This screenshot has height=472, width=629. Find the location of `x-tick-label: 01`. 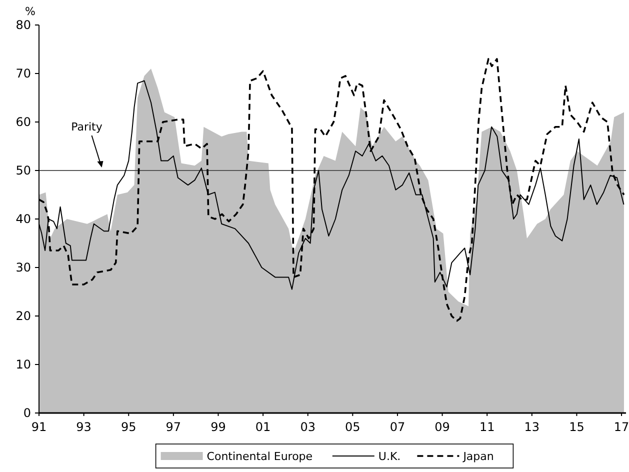

x-tick-label: 01 is located at coordinates (263, 427).